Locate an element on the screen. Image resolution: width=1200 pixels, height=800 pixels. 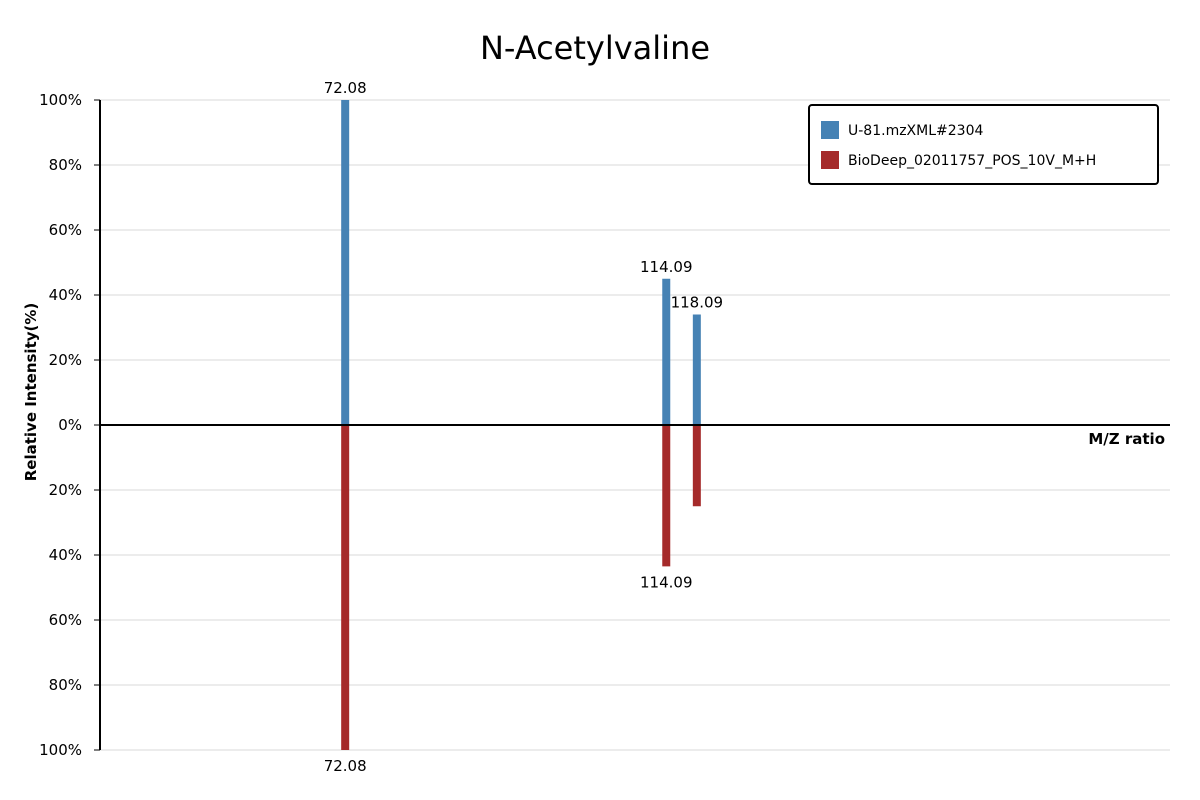
sample-peak-label: 72.08 is located at coordinates (345, 88).